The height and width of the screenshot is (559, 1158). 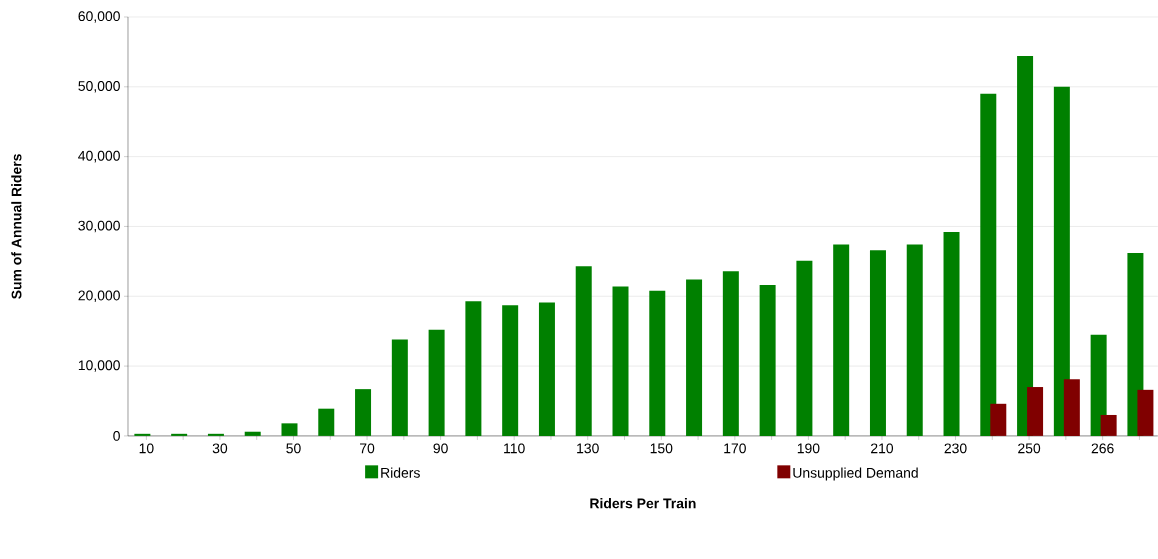 What do you see at coordinates (146, 448) in the screenshot?
I see `x-tick-label: 10` at bounding box center [146, 448].